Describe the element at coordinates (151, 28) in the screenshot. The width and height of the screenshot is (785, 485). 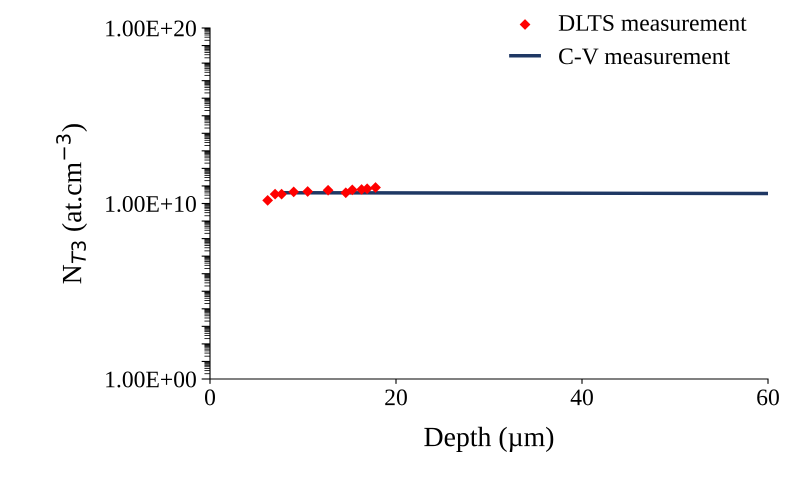
I see `y-tick-label: 1.00E+20` at that location.